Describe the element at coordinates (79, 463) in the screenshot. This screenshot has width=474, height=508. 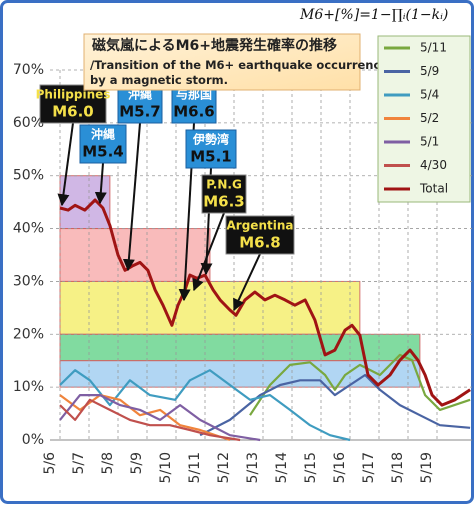
I see `x-tick-label: 5/7` at that location.